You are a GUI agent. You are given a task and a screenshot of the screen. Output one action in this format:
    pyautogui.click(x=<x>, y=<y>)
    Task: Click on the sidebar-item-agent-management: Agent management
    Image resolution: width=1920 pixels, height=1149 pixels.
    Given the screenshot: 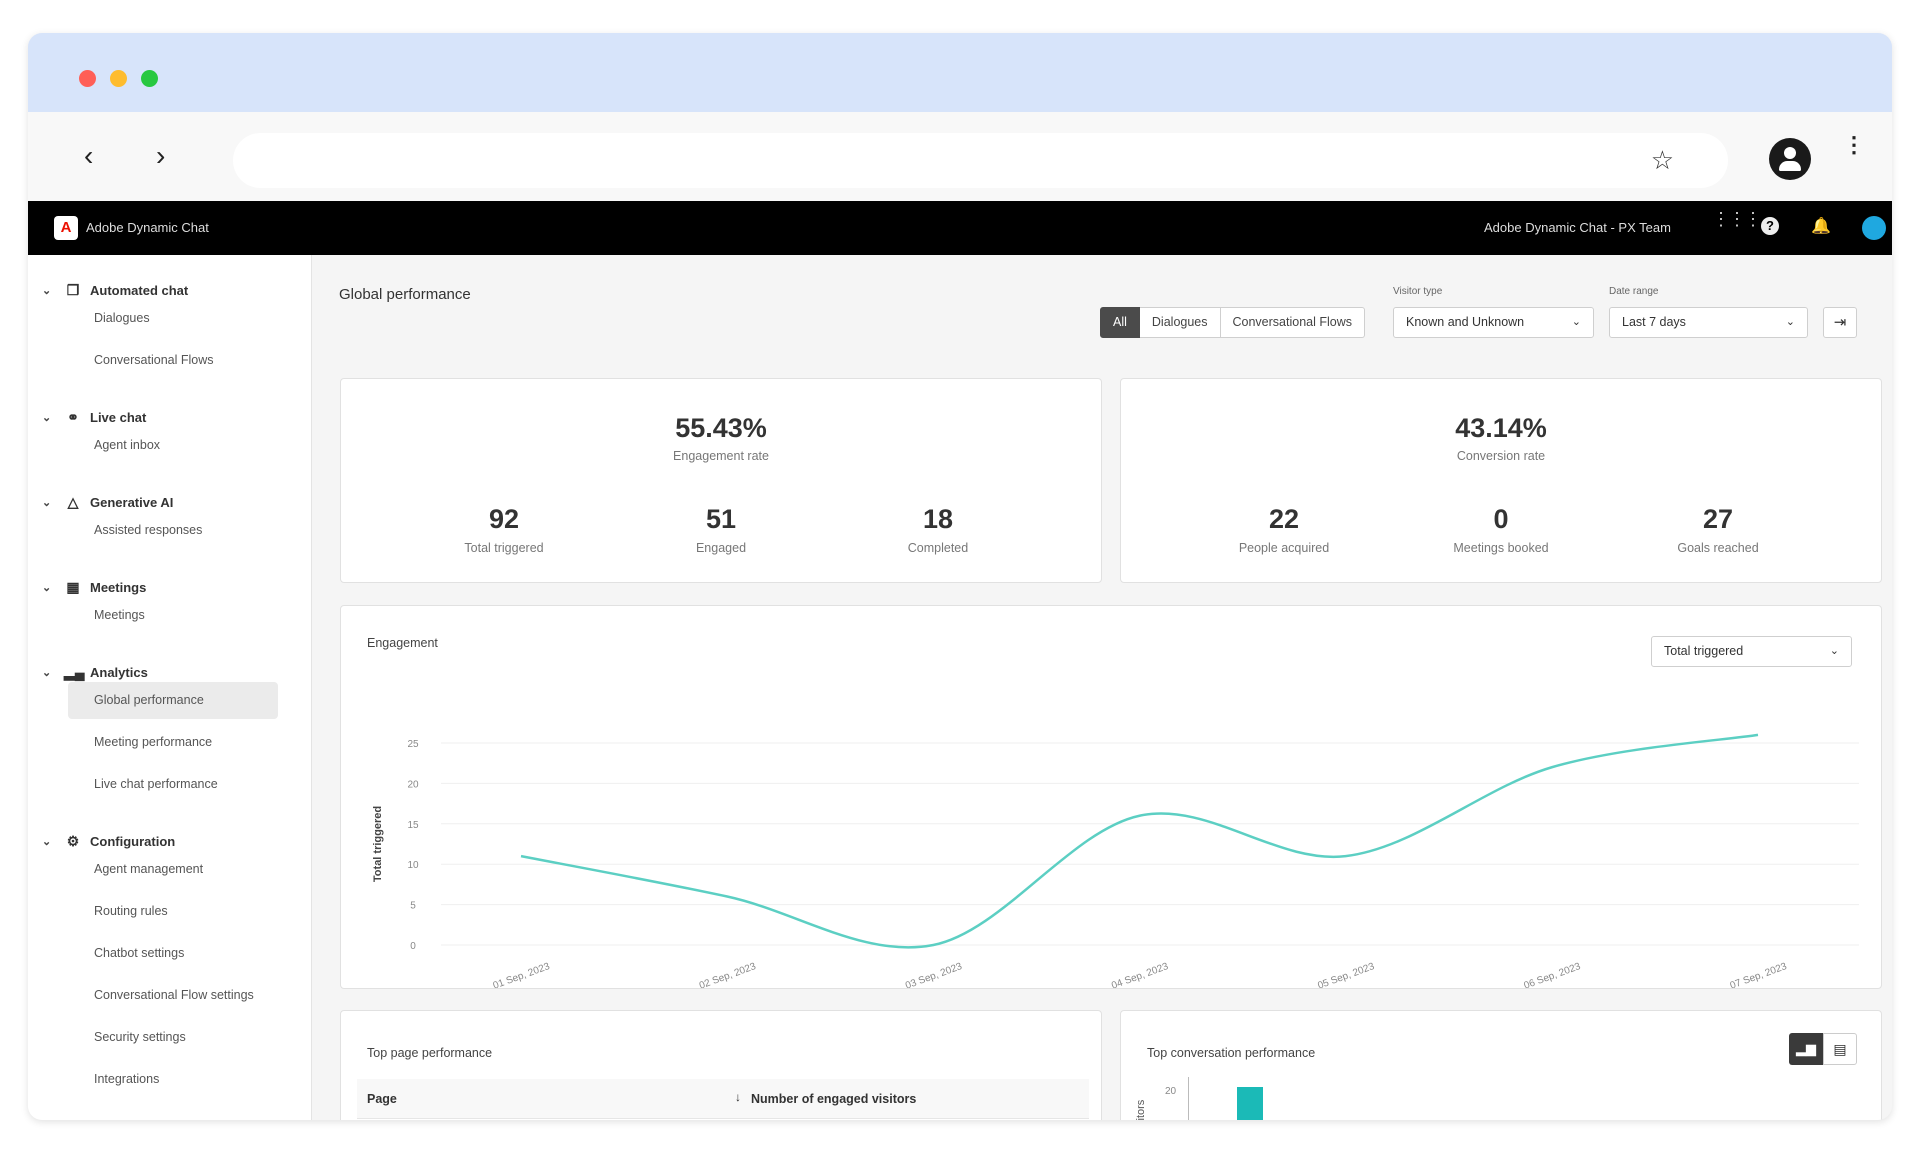 What is the action you would take?
    pyautogui.click(x=149, y=869)
    